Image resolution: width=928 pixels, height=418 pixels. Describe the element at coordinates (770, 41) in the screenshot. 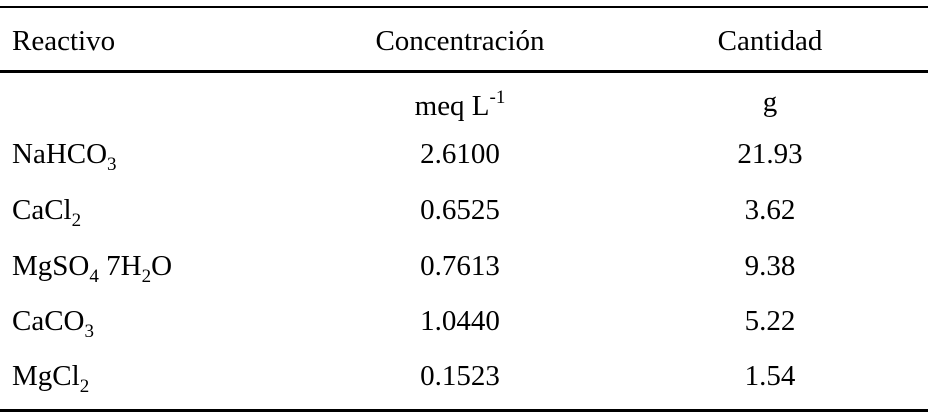

I see `header-cell: Cantidad` at that location.